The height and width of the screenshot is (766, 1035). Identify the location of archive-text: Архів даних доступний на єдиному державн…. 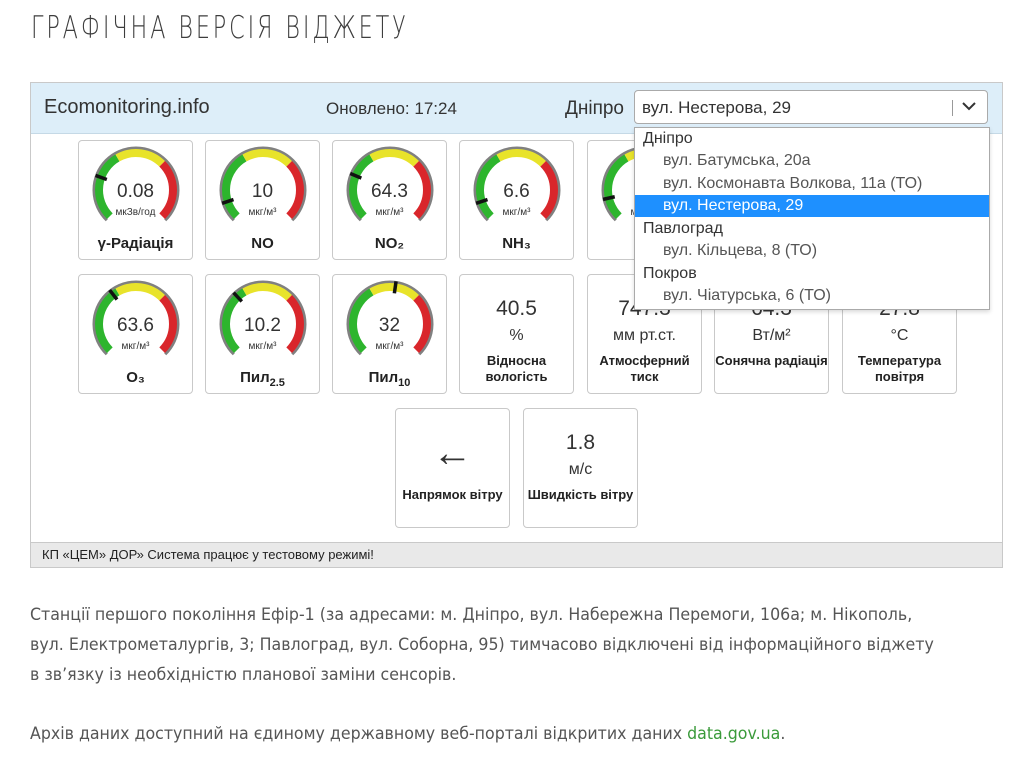
(359, 734).